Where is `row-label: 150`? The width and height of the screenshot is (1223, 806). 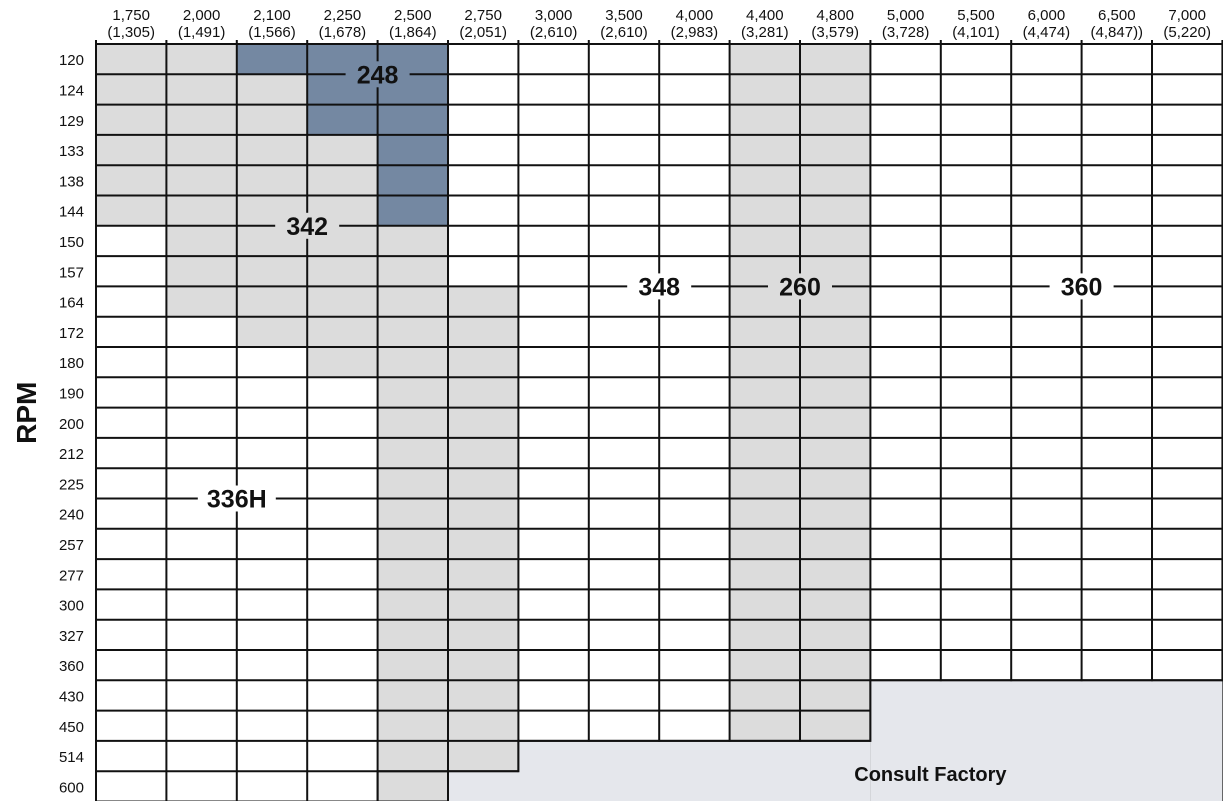 row-label: 150 is located at coordinates (71, 242).